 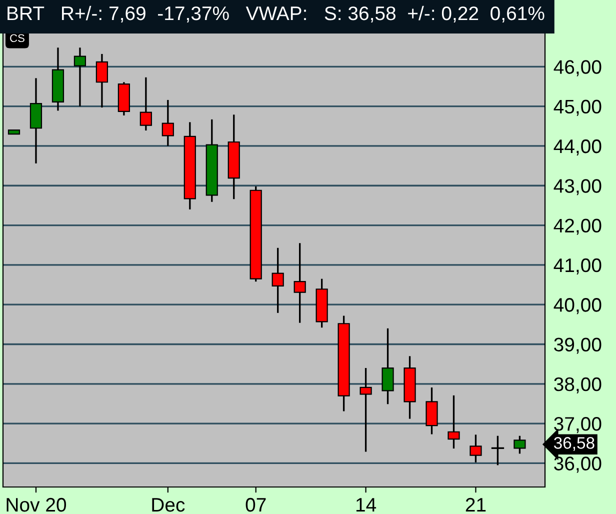 What do you see at coordinates (578, 226) in the screenshot?
I see `y-tick-label: 42,00` at bounding box center [578, 226].